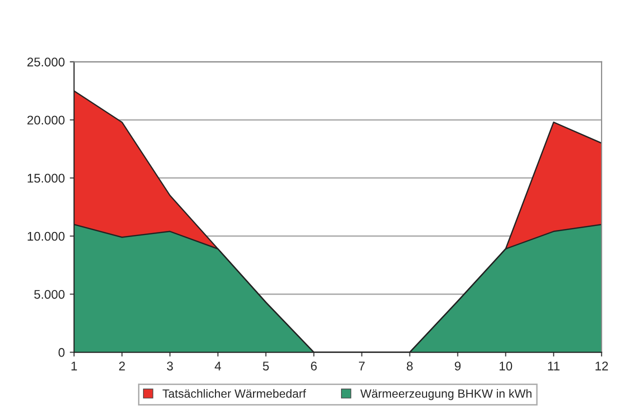 The height and width of the screenshot is (412, 617). I want to click on legend-label: Tatsächlicher Wärmebedarf, so click(234, 393).